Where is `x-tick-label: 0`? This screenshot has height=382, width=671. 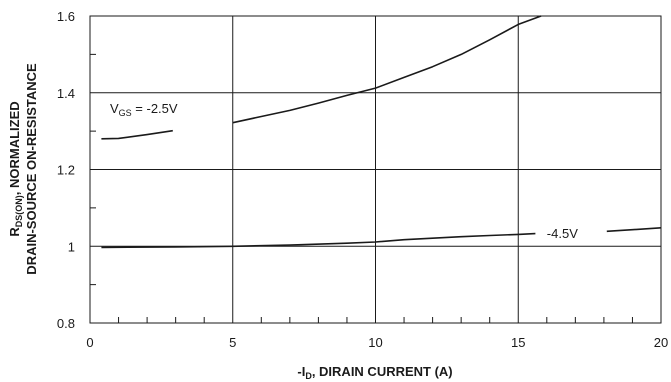
x-tick-label: 0 is located at coordinates (89, 342).